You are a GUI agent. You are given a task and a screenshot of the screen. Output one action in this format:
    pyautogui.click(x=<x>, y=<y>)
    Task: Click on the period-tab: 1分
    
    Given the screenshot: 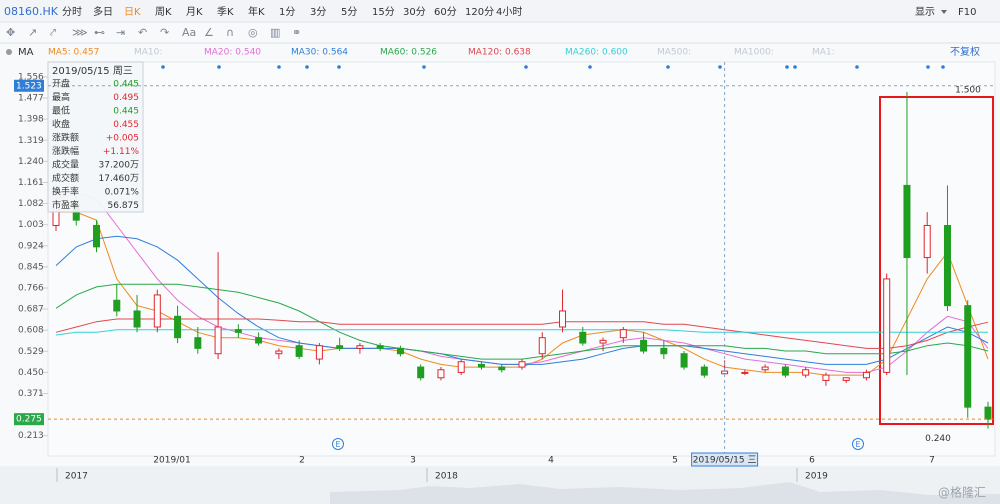 What is the action you would take?
    pyautogui.click(x=287, y=12)
    